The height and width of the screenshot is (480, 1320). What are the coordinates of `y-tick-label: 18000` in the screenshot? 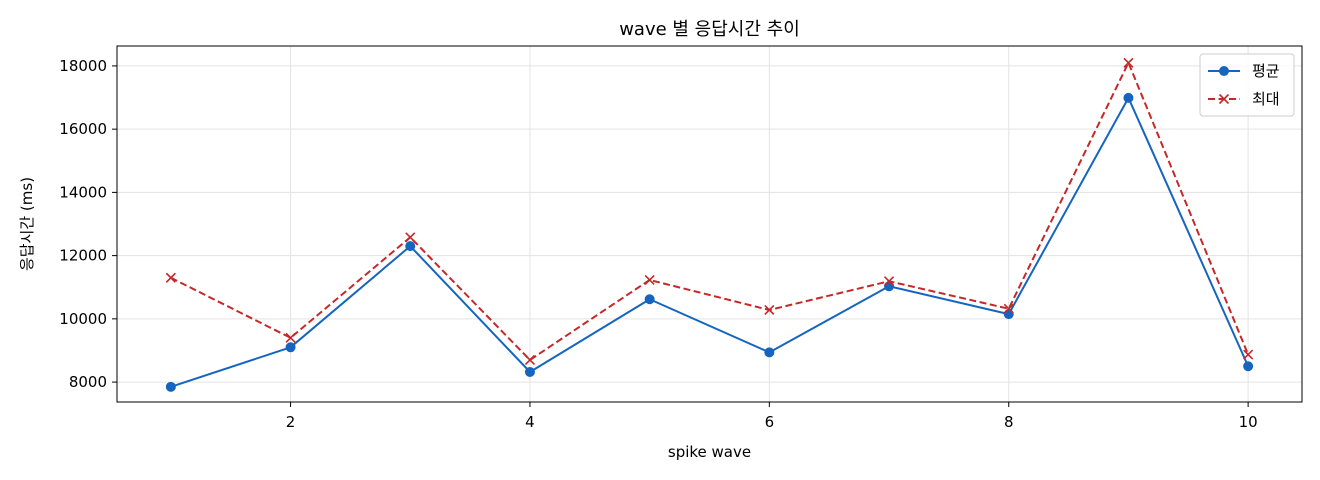 It's located at (83, 66).